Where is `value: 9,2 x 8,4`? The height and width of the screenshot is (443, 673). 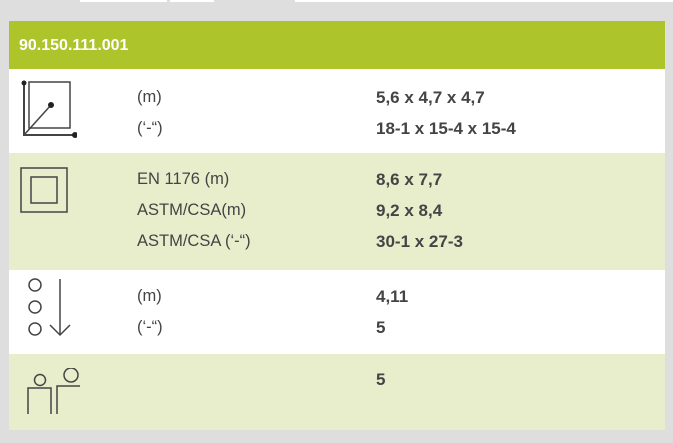 value: 9,2 x 8,4 is located at coordinates (409, 210).